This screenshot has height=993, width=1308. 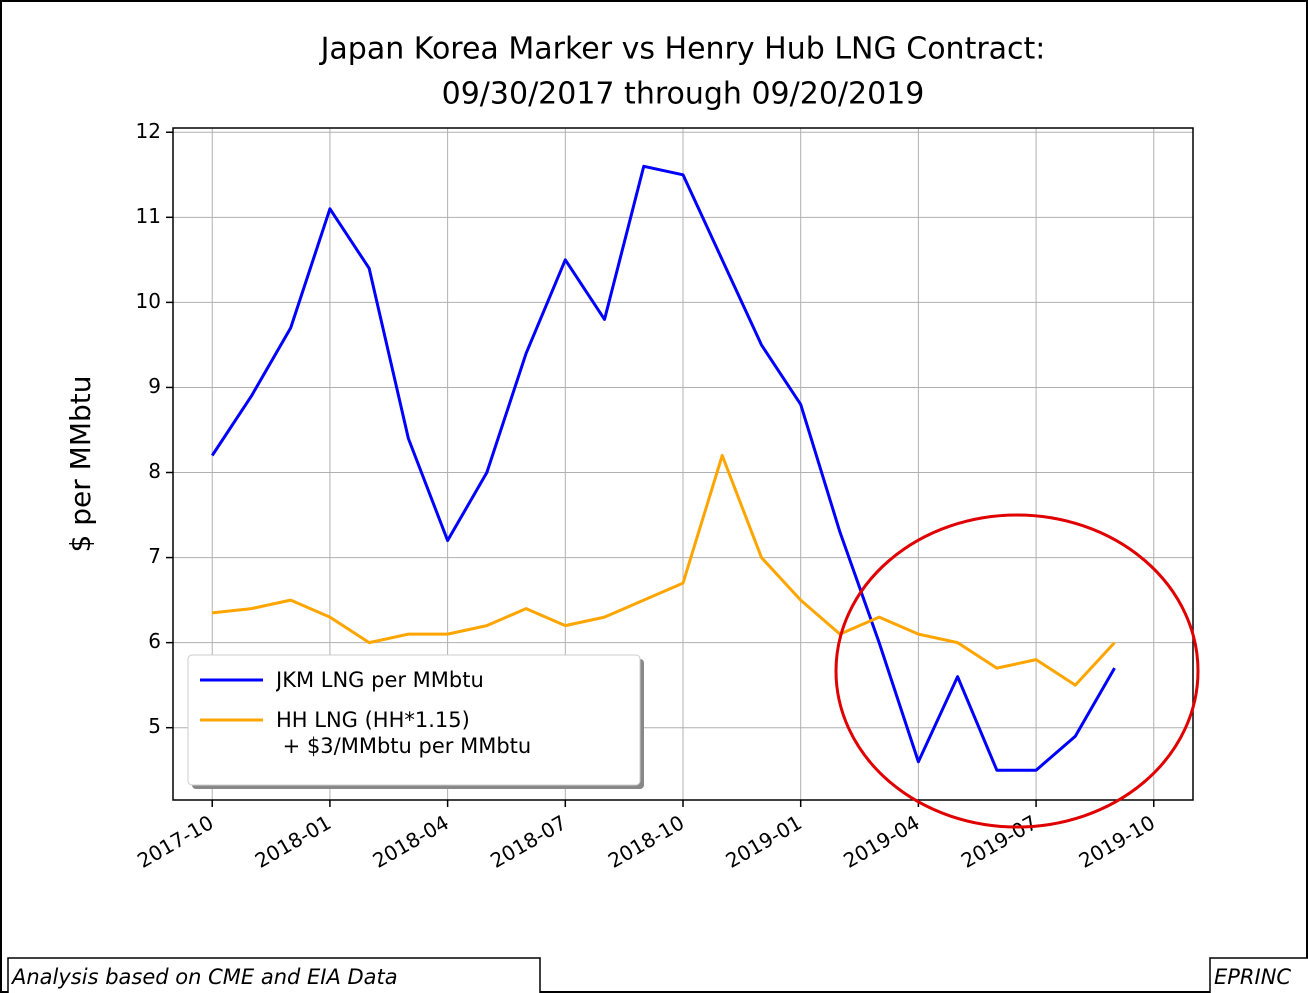 What do you see at coordinates (1117, 841) in the screenshot?
I see `x-tick-label: 2019-10` at bounding box center [1117, 841].